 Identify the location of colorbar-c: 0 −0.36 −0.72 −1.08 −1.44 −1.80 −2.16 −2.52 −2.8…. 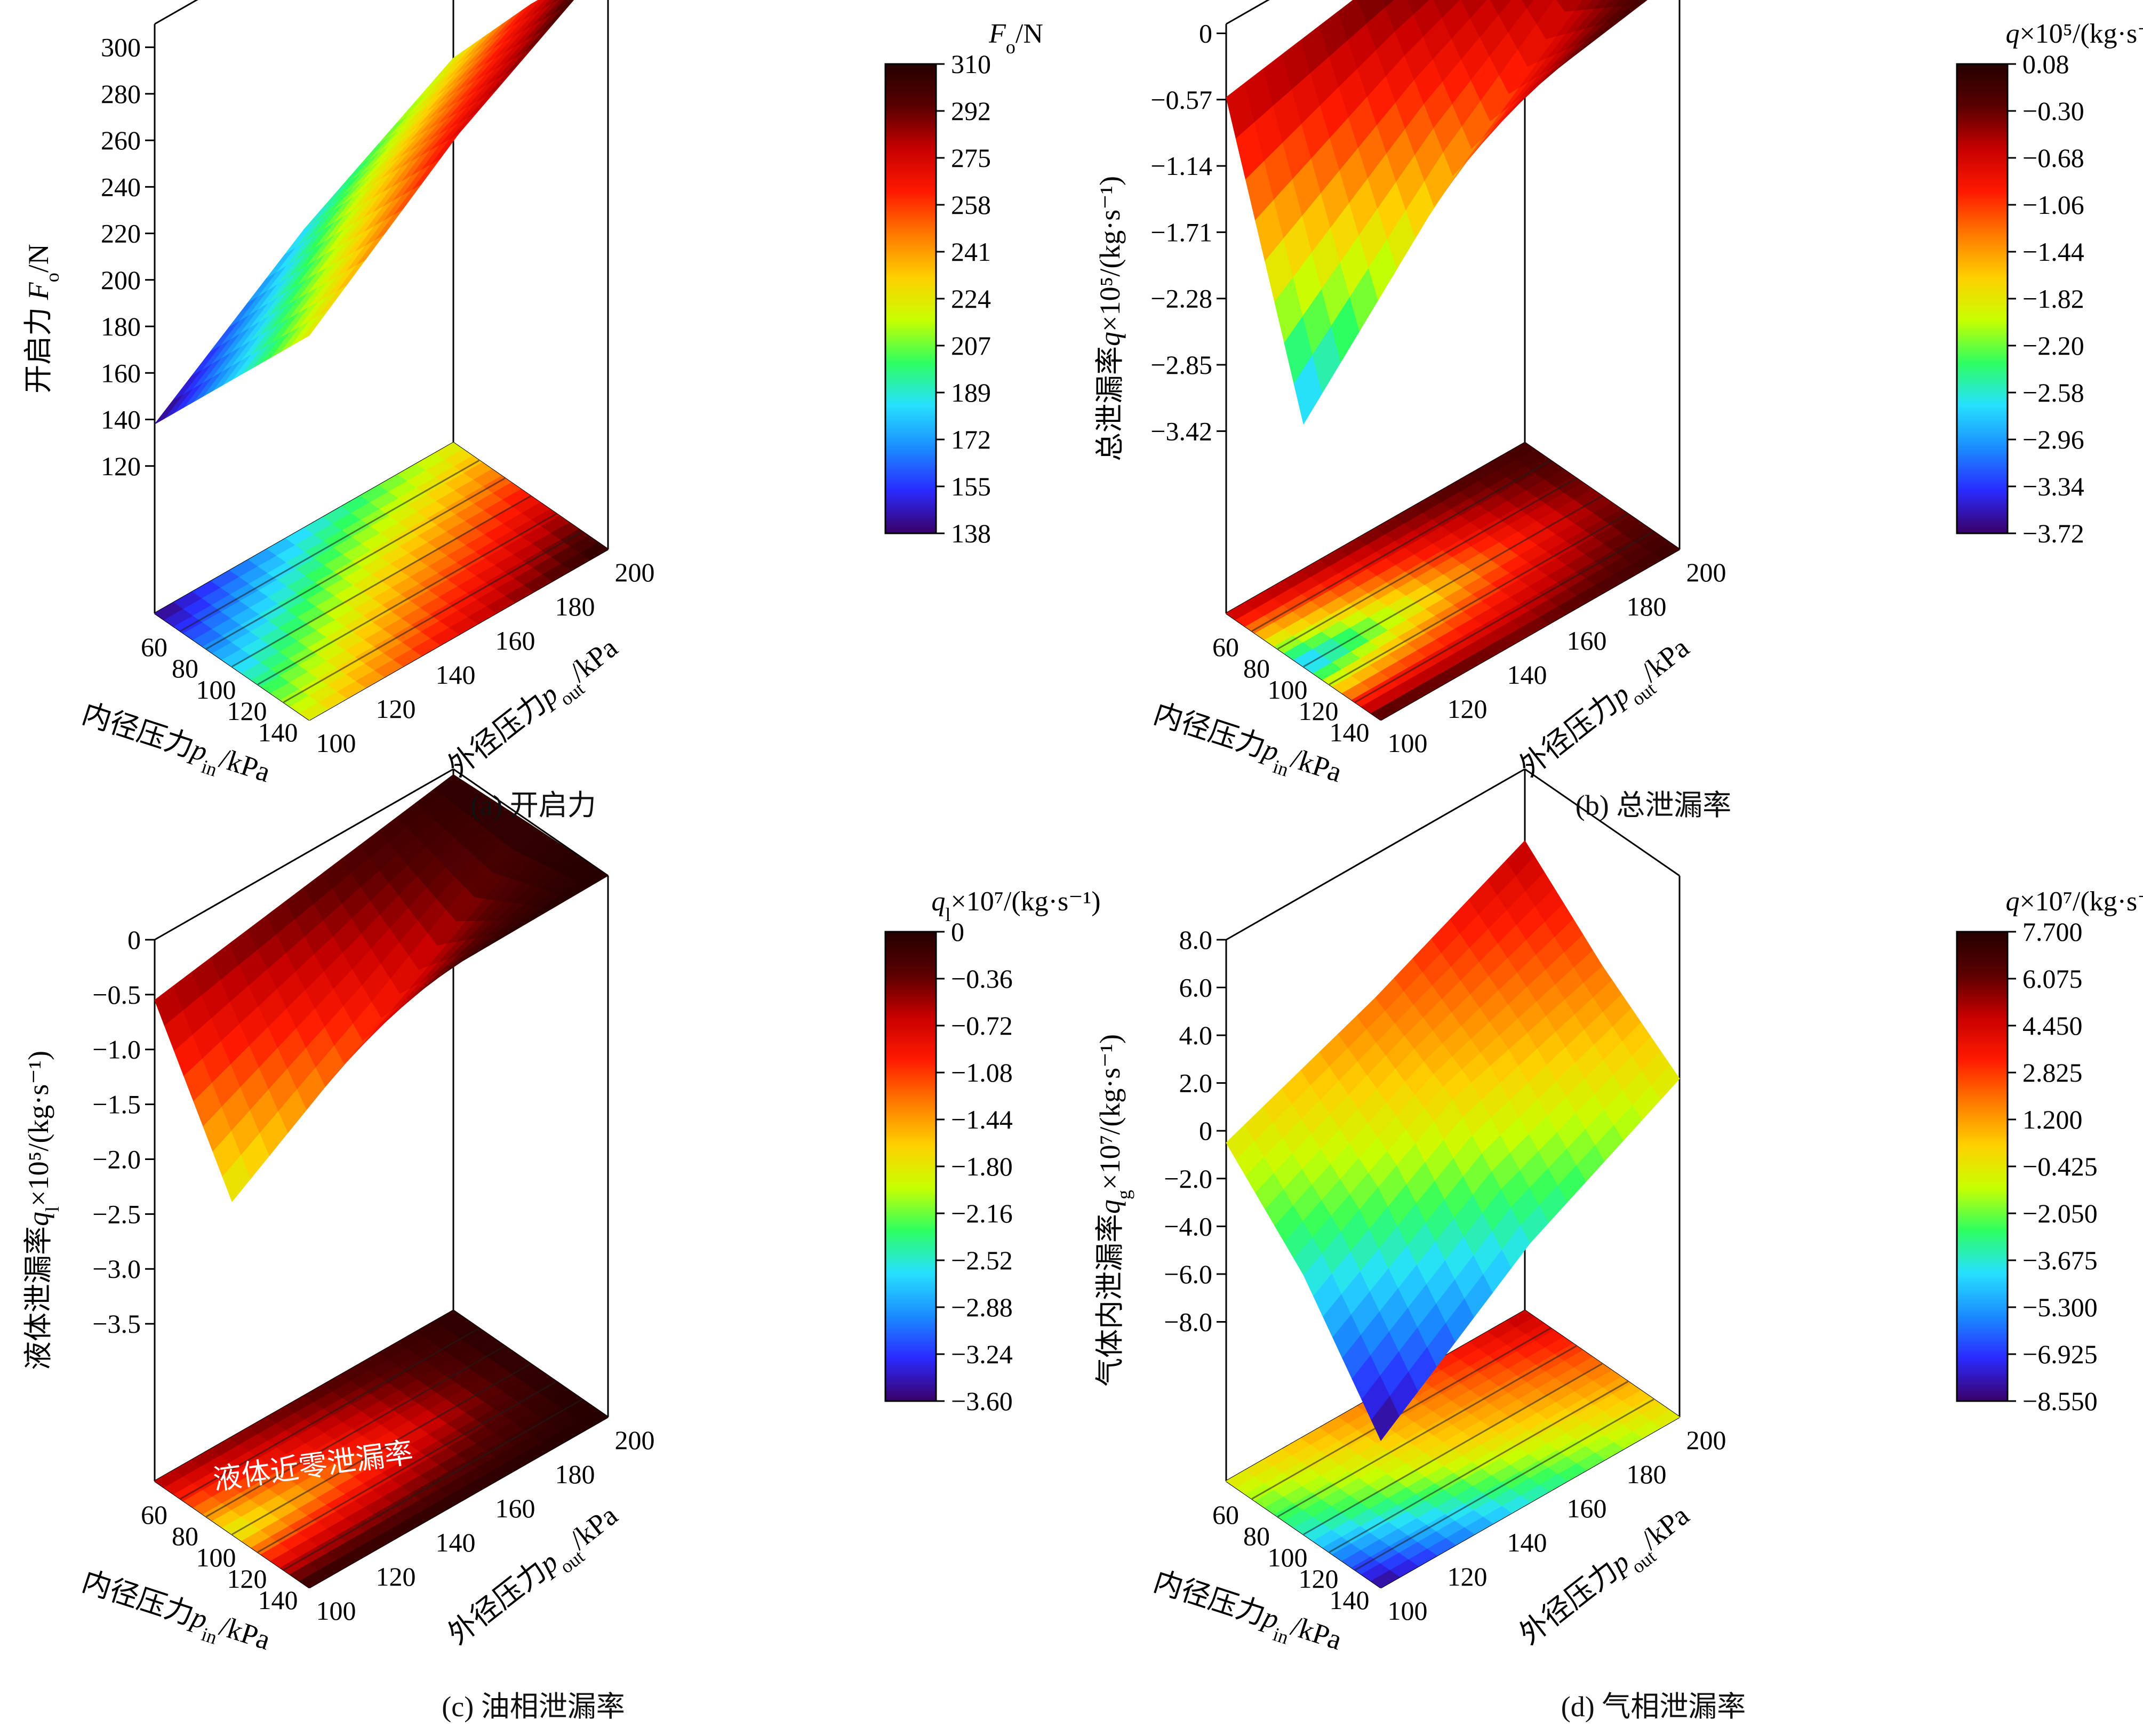
(992, 1151).